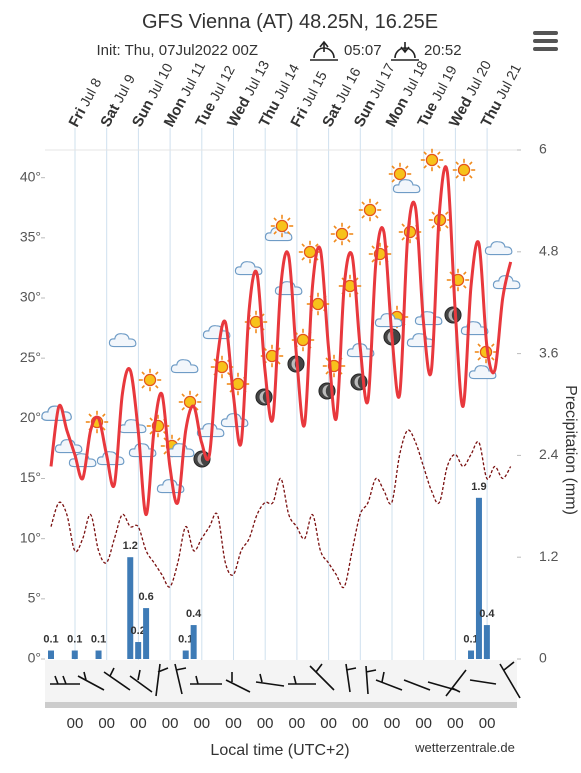 The height and width of the screenshot is (773, 581). I want to click on precip-label: 0.2, so click(138, 631).